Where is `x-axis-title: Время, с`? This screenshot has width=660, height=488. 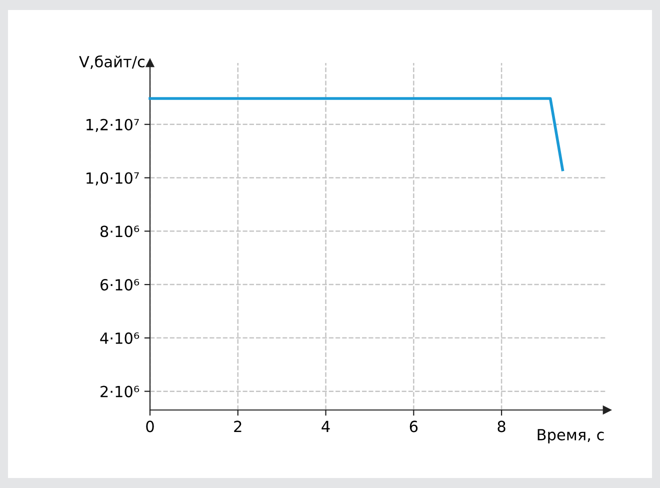
x-axis-title: Время, с is located at coordinates (571, 436).